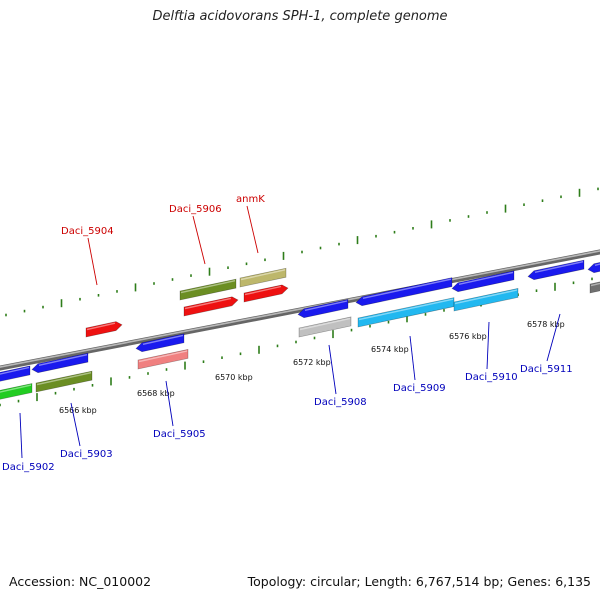  I want to click on feature-anmK-gene, so click(263, 277).